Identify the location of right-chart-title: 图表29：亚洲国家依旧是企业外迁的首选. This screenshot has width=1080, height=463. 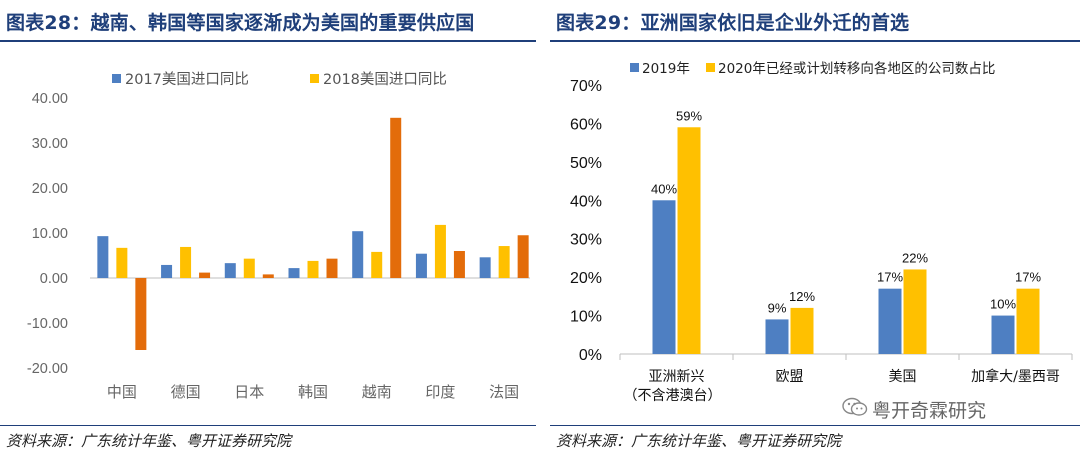
(733, 23).